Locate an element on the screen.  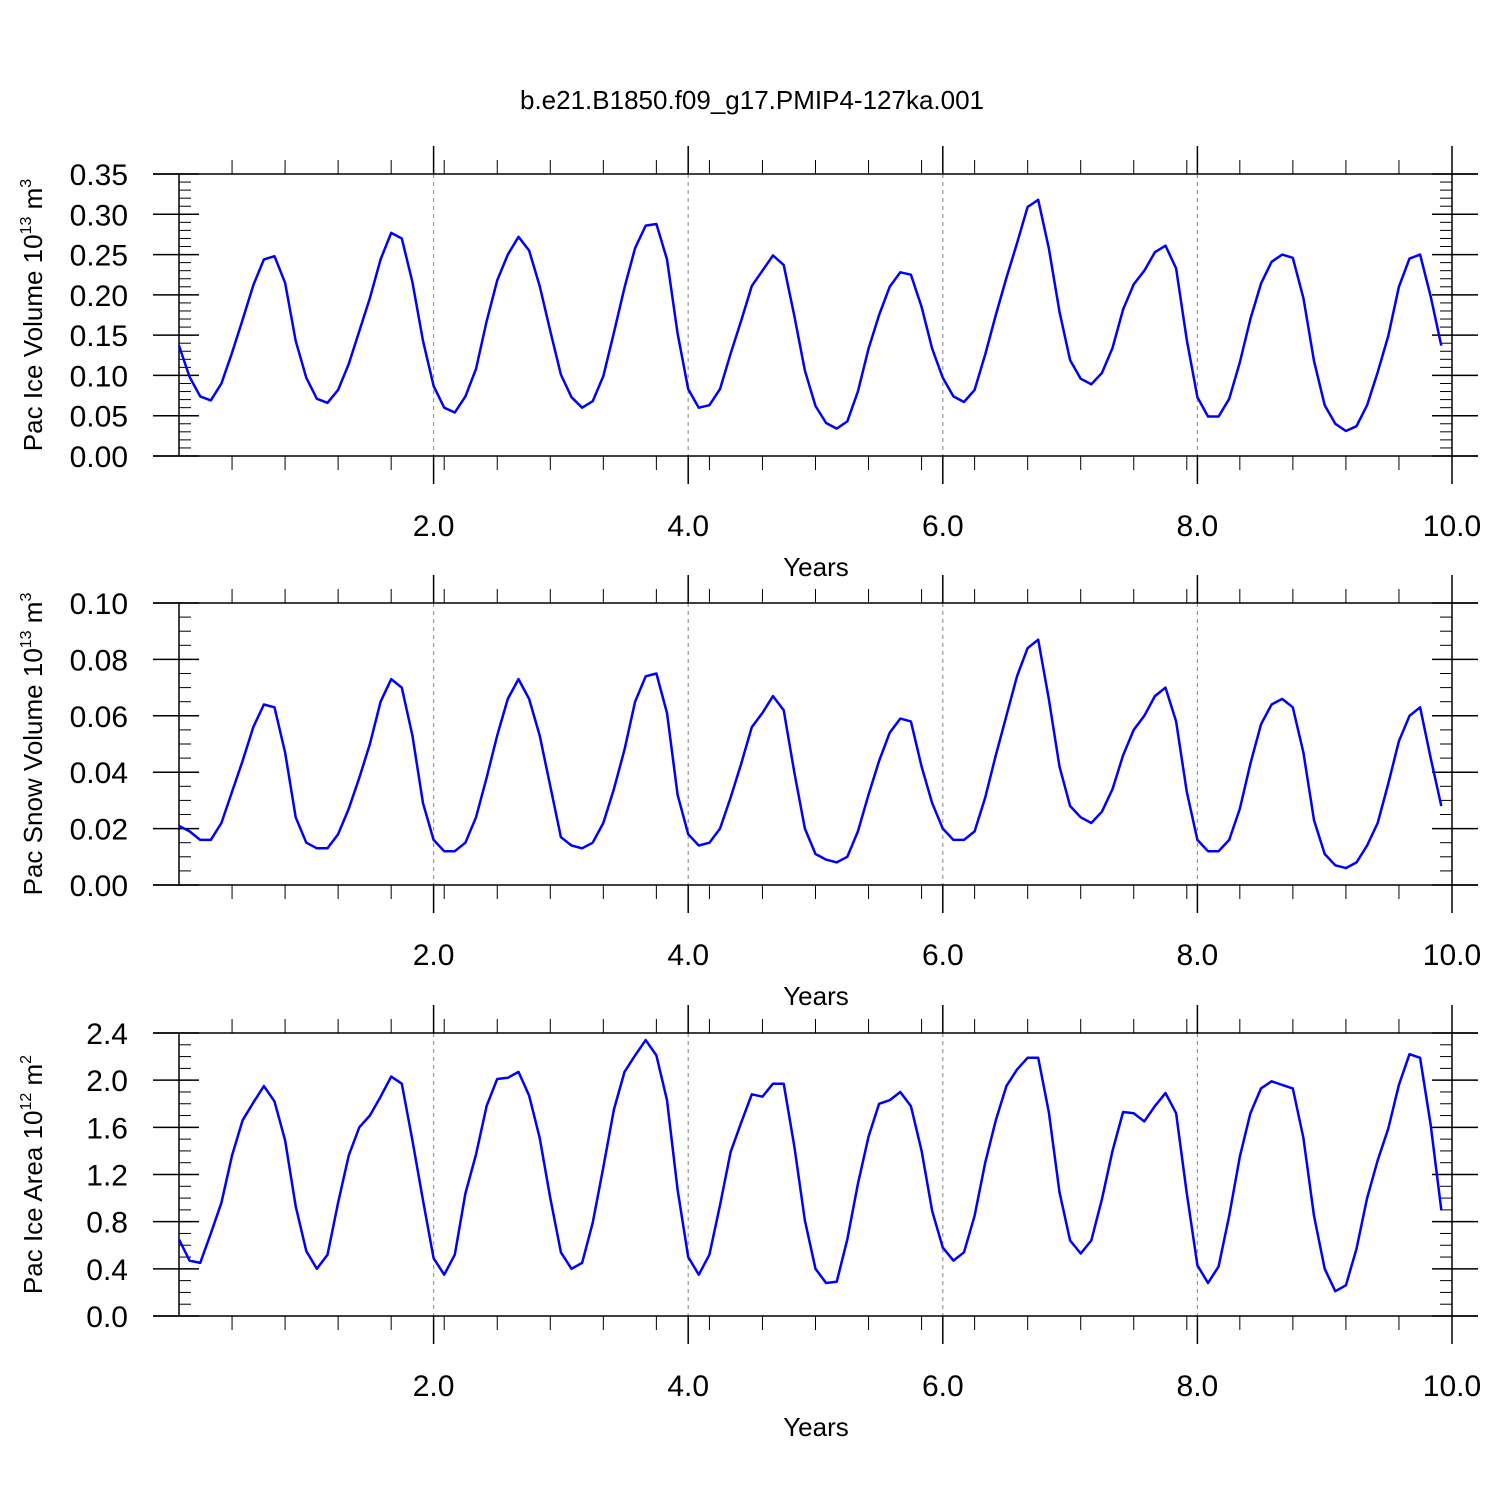
y-tick-label: 0.30 is located at coordinates (99, 215).